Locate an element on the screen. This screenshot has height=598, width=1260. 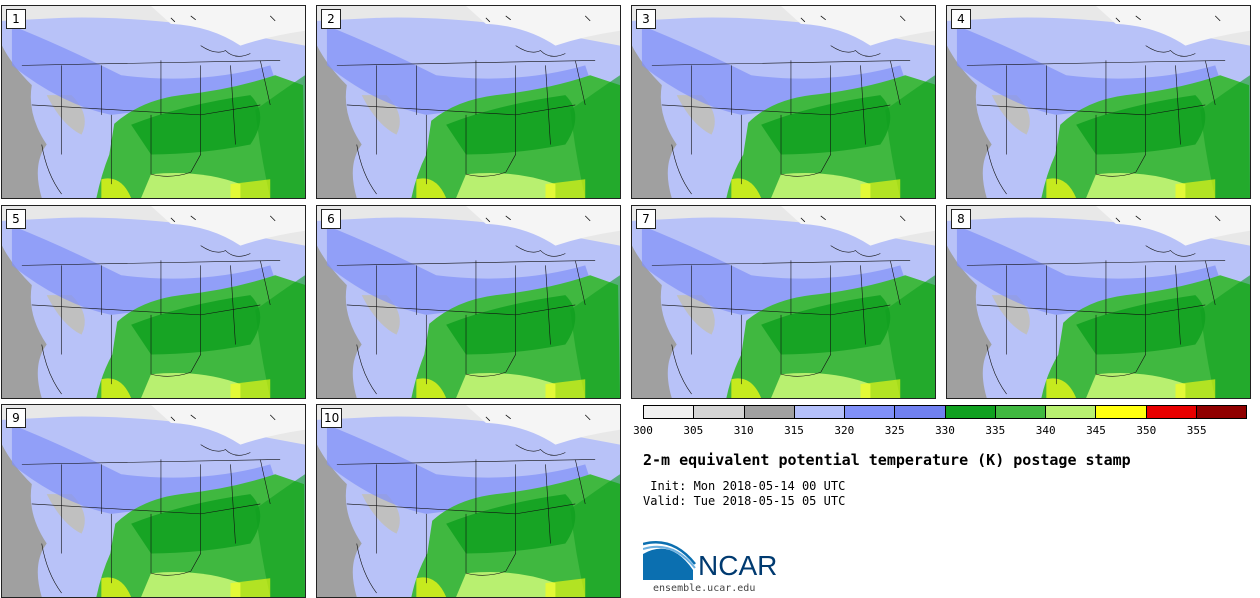
stamp-panel-10: 10 is located at coordinates (468, 501).